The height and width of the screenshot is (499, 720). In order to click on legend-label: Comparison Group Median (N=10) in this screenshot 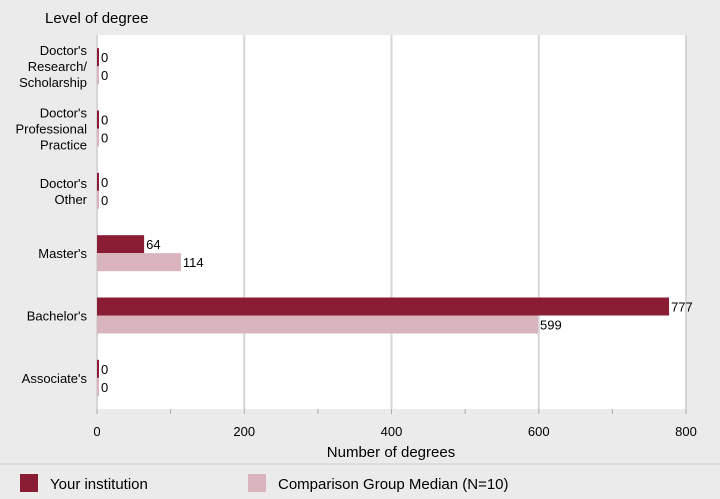, I will do `click(393, 484)`.